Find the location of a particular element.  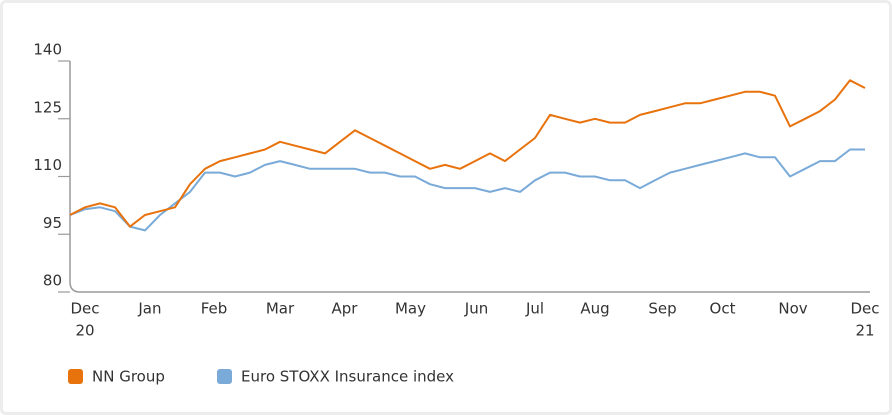

y-tick-label: 95 is located at coordinates (52, 223).